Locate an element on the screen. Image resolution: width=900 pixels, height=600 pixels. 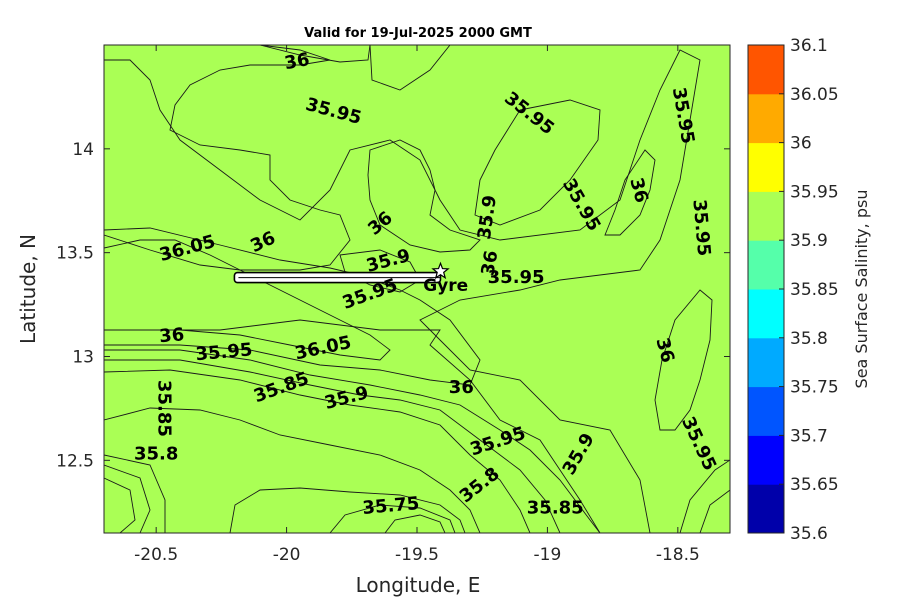
band-35.65-35.7 is located at coordinates (392, 518).